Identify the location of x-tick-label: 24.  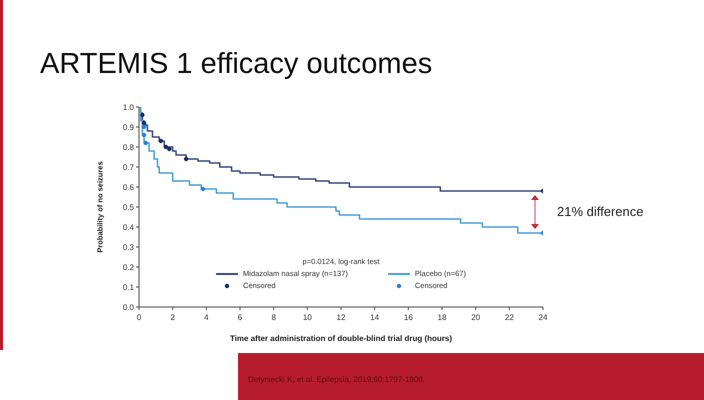
(543, 317).